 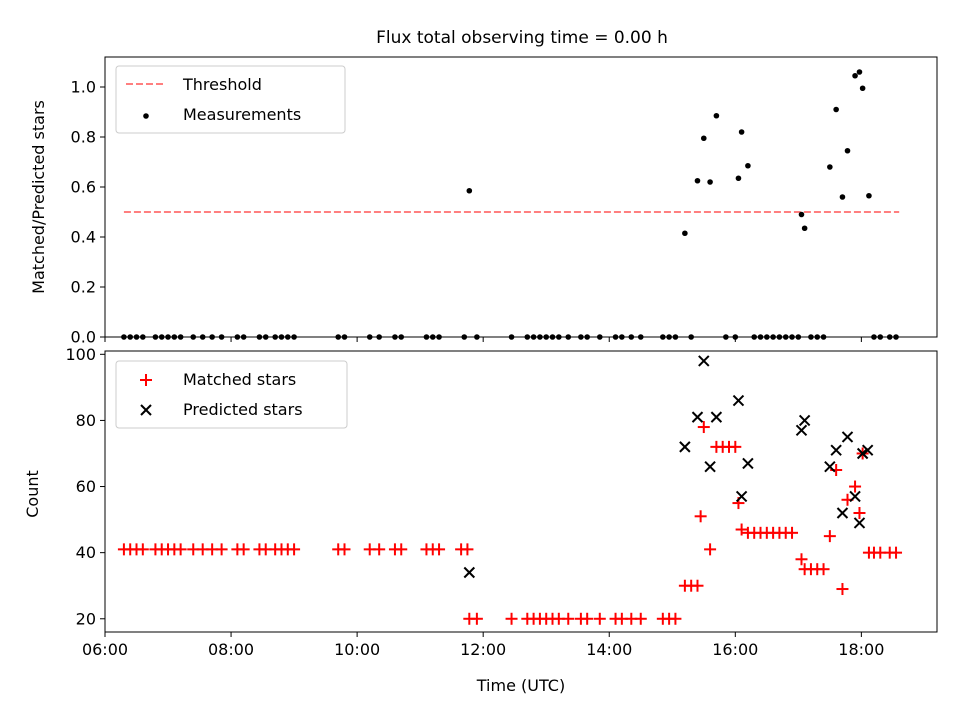 I want to click on bottom-y-ticks: 20 40 60 80 100, so click(x=85, y=486).